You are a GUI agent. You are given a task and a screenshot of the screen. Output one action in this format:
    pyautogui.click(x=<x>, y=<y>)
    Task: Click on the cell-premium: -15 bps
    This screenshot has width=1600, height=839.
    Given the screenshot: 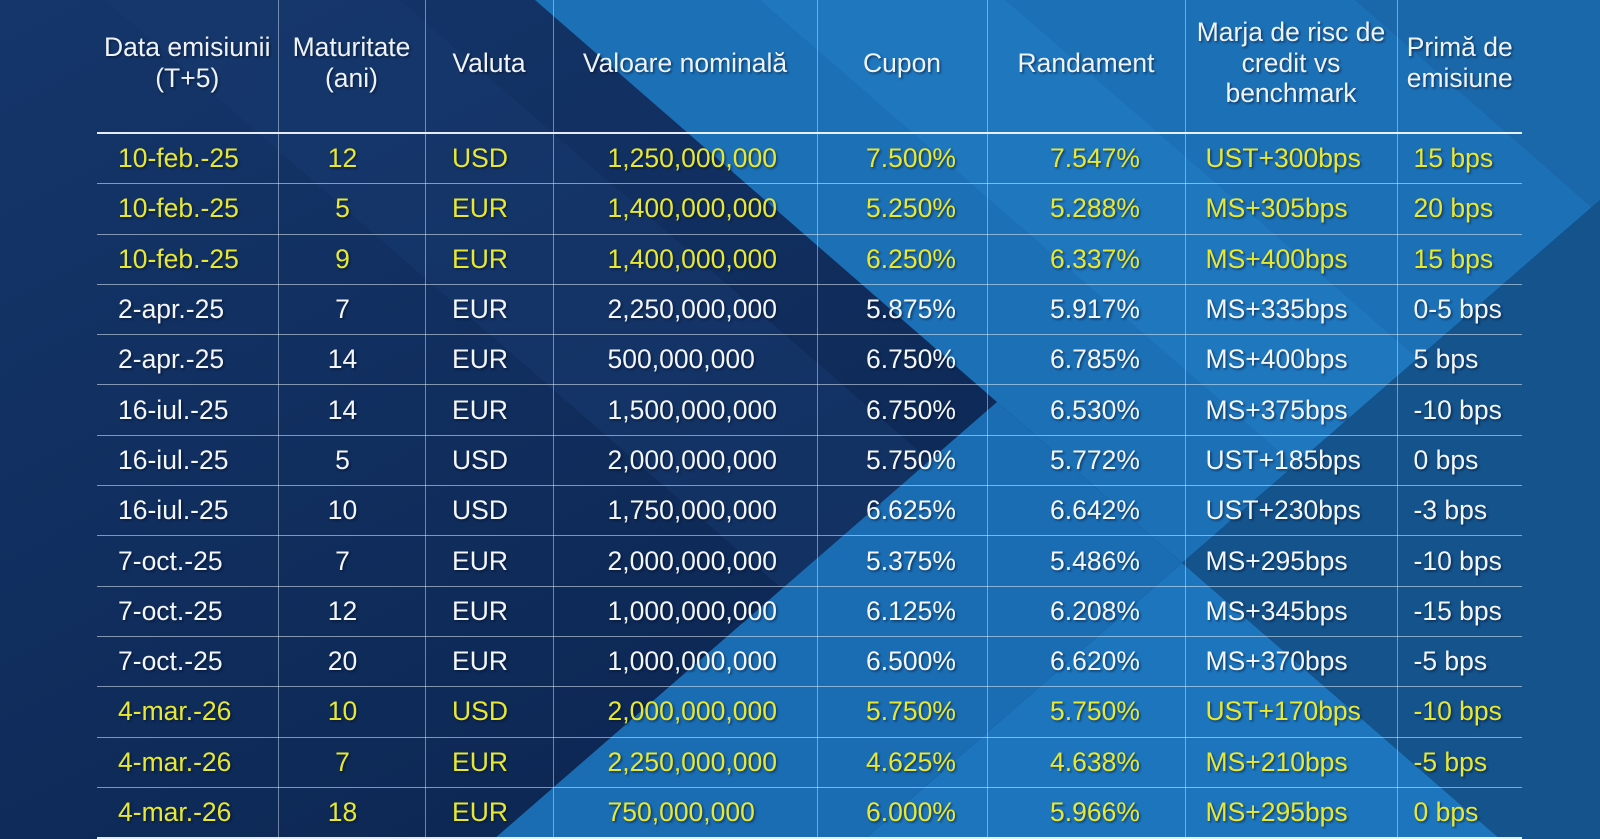 What is the action you would take?
    pyautogui.click(x=1459, y=611)
    